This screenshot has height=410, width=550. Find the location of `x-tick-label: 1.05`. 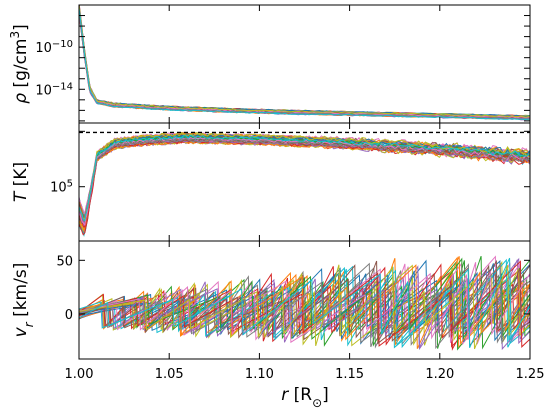

x-tick-label: 1.05 is located at coordinates (169, 374).